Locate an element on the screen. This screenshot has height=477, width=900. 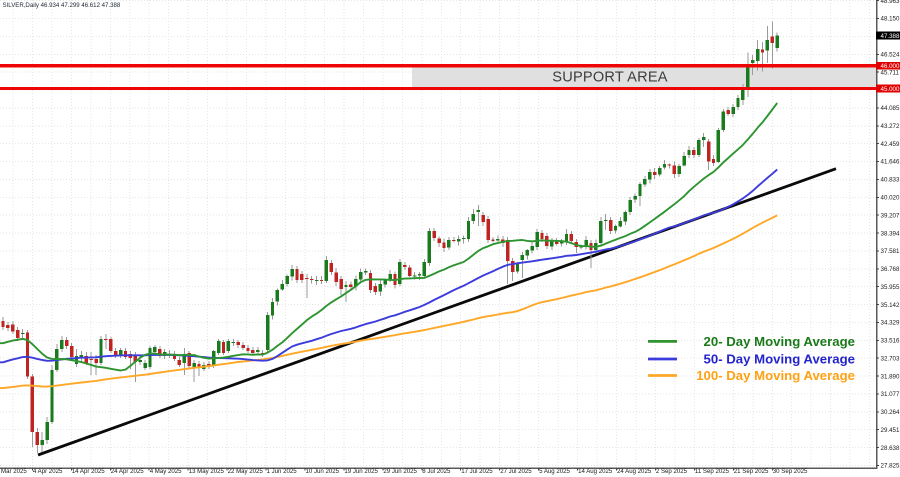
svg-text: 24 Aug 2025 is located at coordinates (634, 471).